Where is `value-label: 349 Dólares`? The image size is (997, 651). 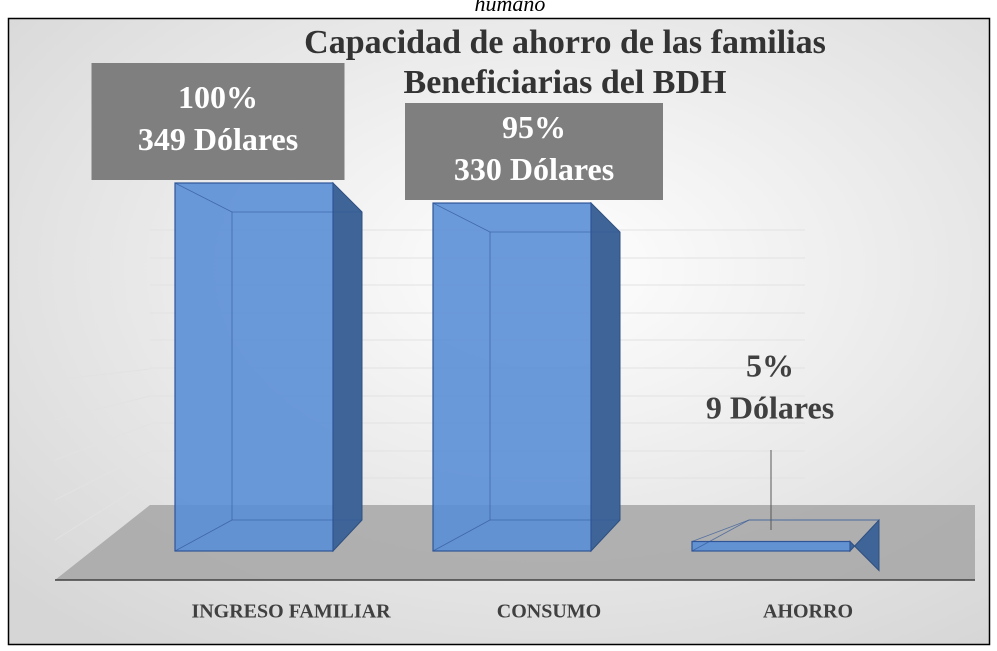 value-label: 349 Dólares is located at coordinates (218, 139).